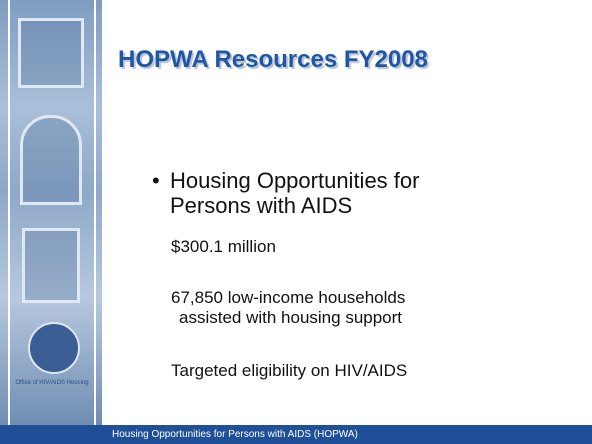  I want to click on text-line: Targeted eligibility on HIV/AIDS, so click(289, 370).